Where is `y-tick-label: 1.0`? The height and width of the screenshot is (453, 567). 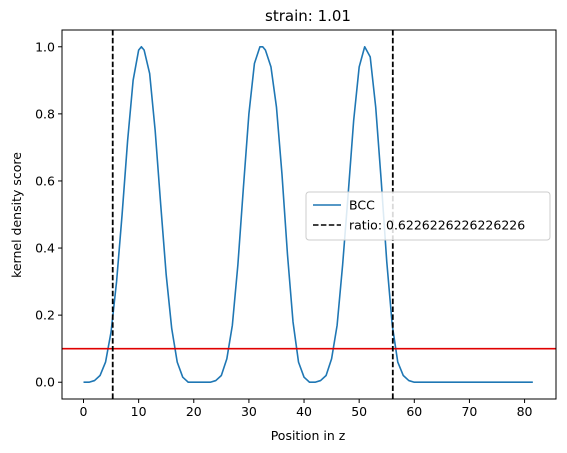
y-tick-label: 1.0 is located at coordinates (45, 46).